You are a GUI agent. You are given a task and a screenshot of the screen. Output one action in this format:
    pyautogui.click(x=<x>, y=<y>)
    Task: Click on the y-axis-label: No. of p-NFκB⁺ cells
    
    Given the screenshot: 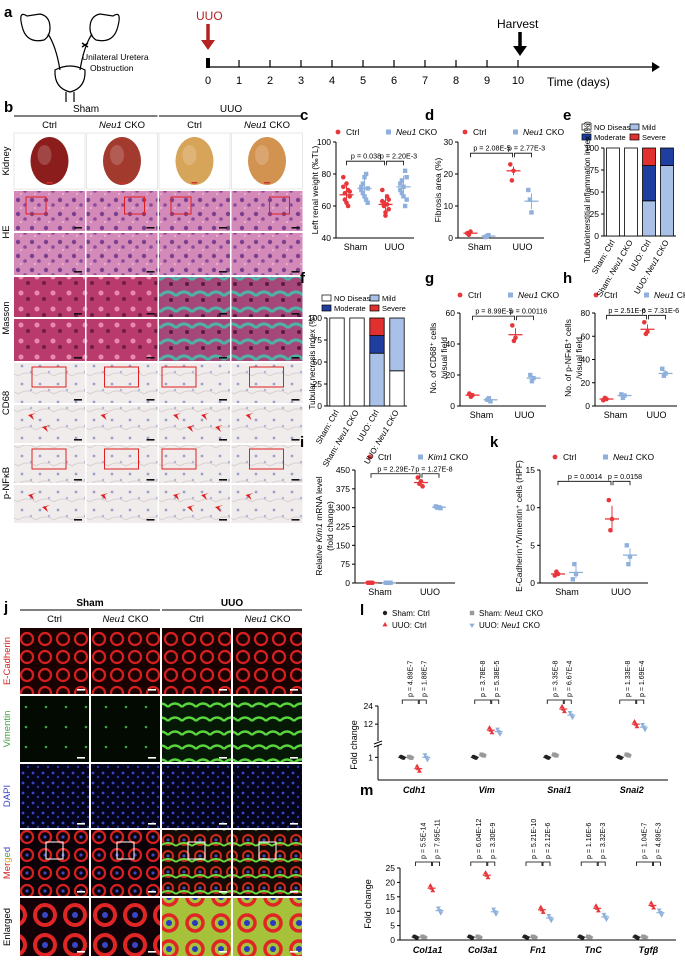 What is the action you would take?
    pyautogui.click(x=568, y=358)
    